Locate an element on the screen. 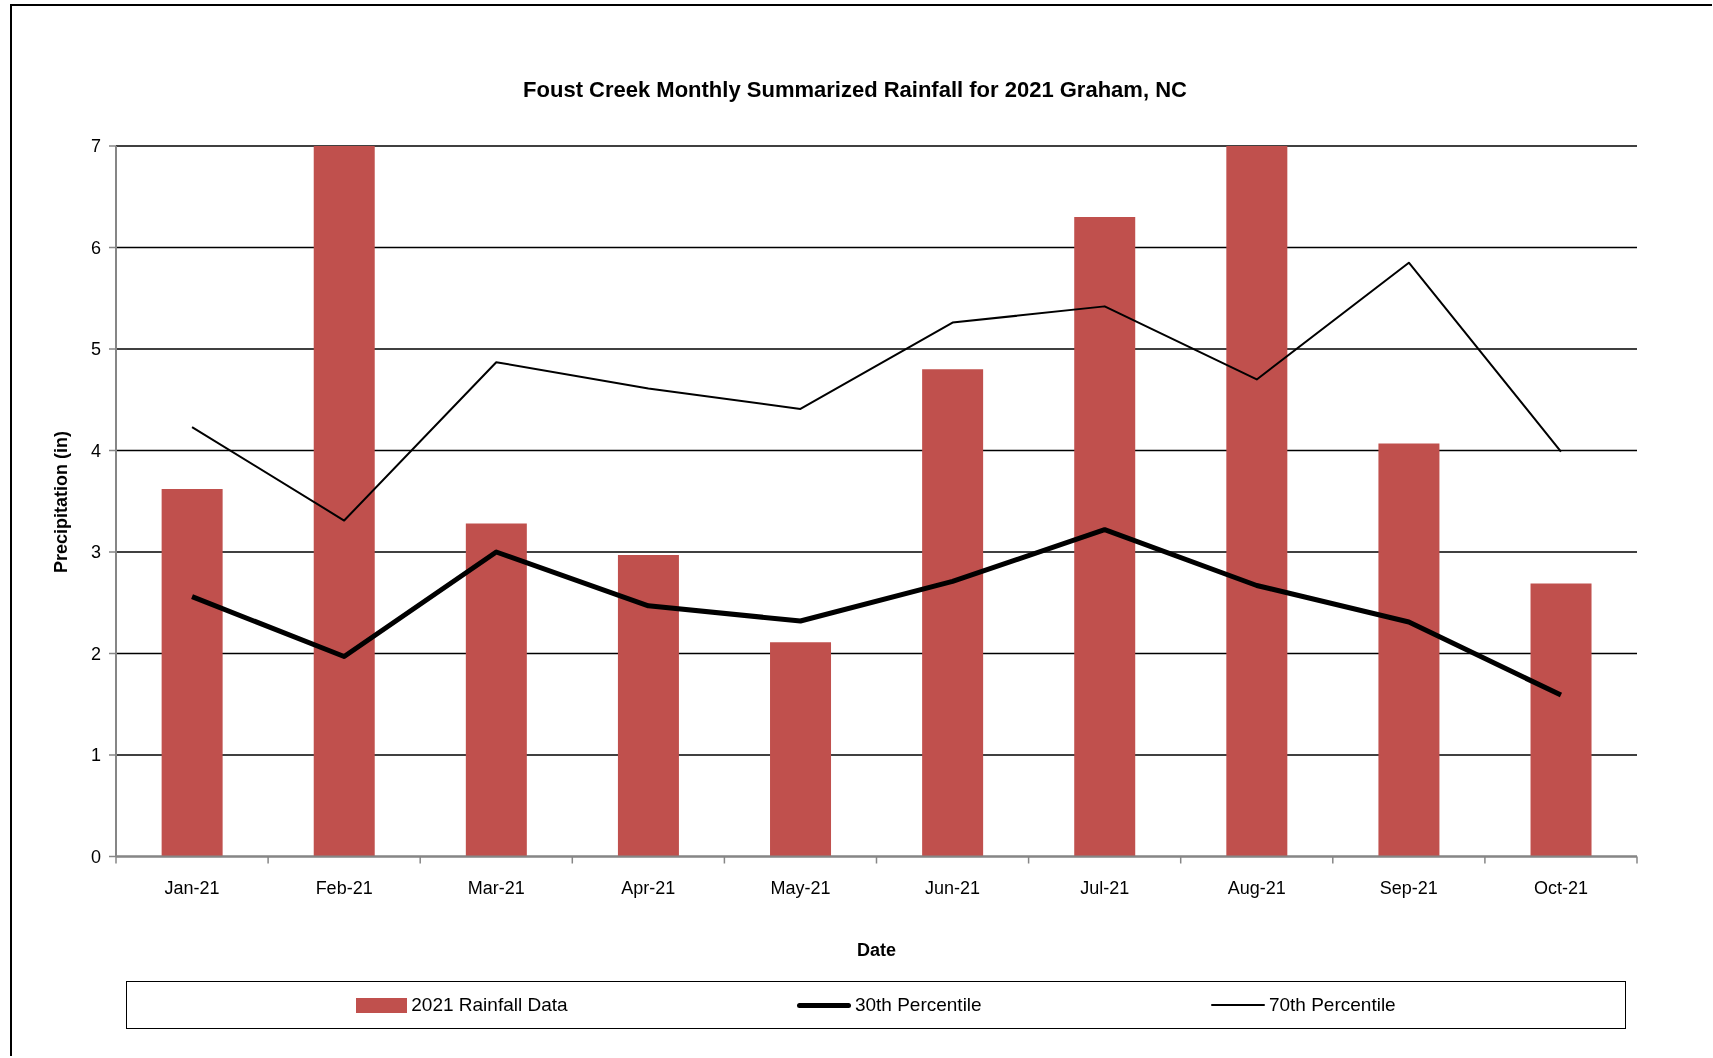 The width and height of the screenshot is (1713, 1058). legend-label: 30th Percentile is located at coordinates (918, 1005).